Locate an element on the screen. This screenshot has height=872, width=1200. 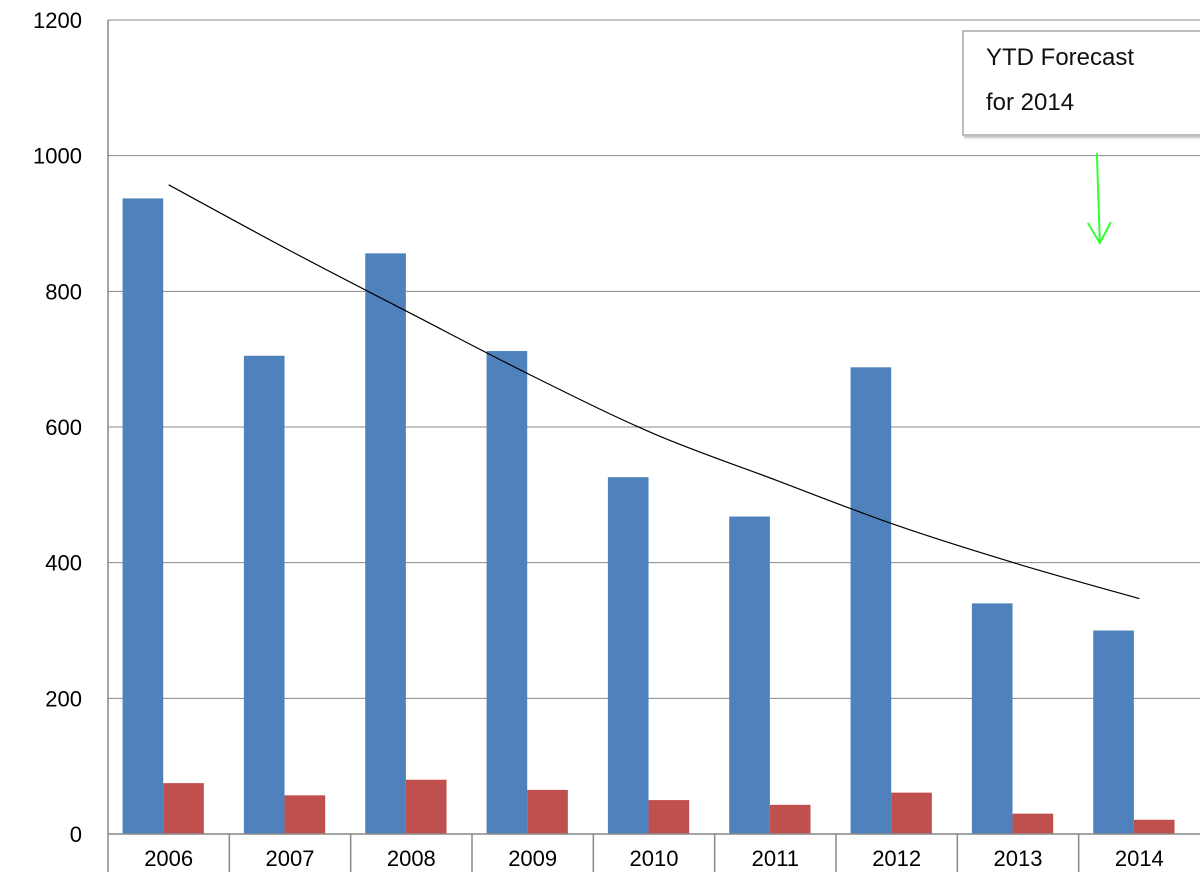
annotation-box: YTD Forecast for 2014 is located at coordinates (1081, 83).